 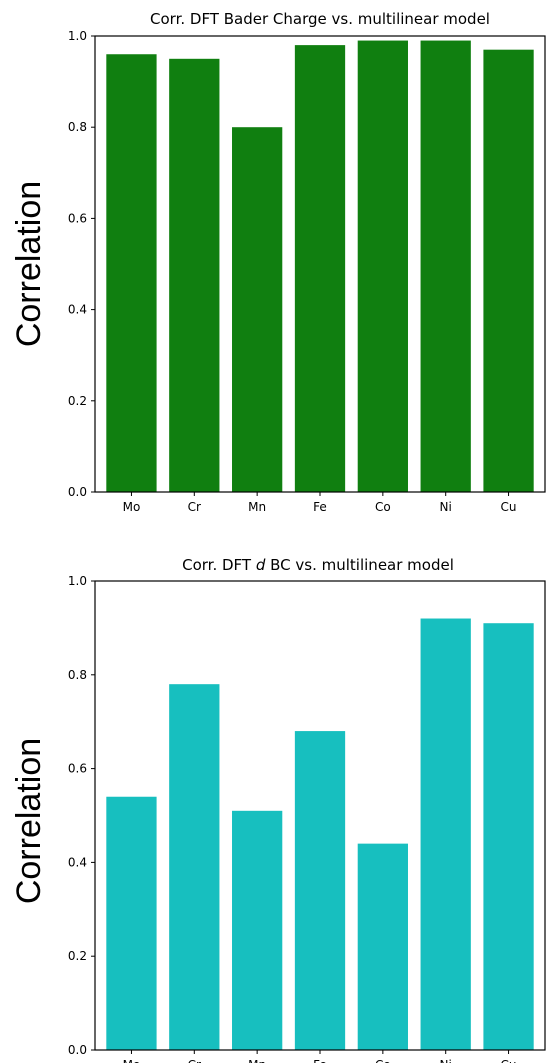 I want to click on chart-title: Corr. DFT d BC vs. multilinear model, so click(x=318, y=565).